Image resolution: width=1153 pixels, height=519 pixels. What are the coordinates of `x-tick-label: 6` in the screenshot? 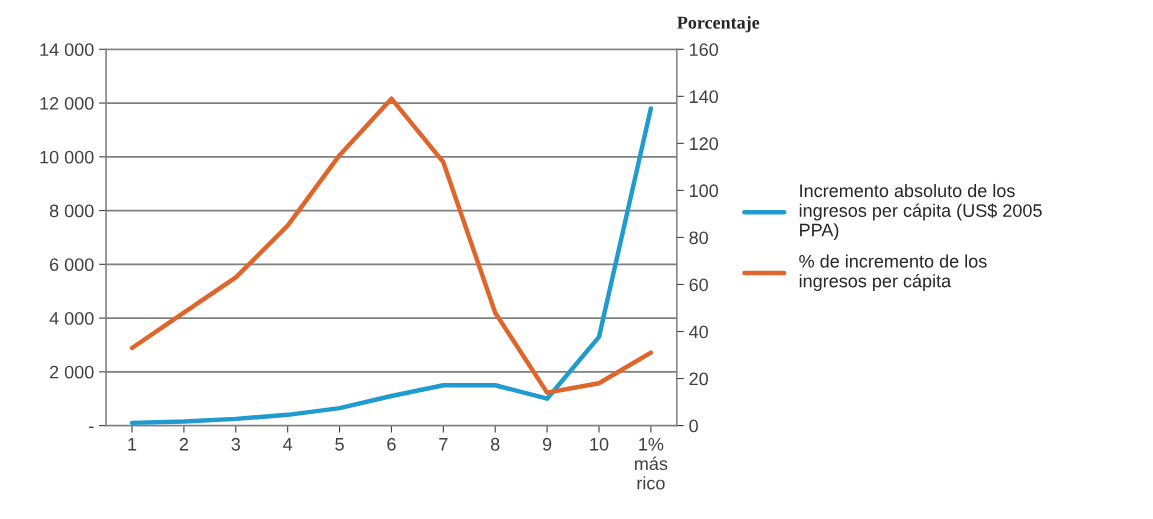 It's located at (391, 444).